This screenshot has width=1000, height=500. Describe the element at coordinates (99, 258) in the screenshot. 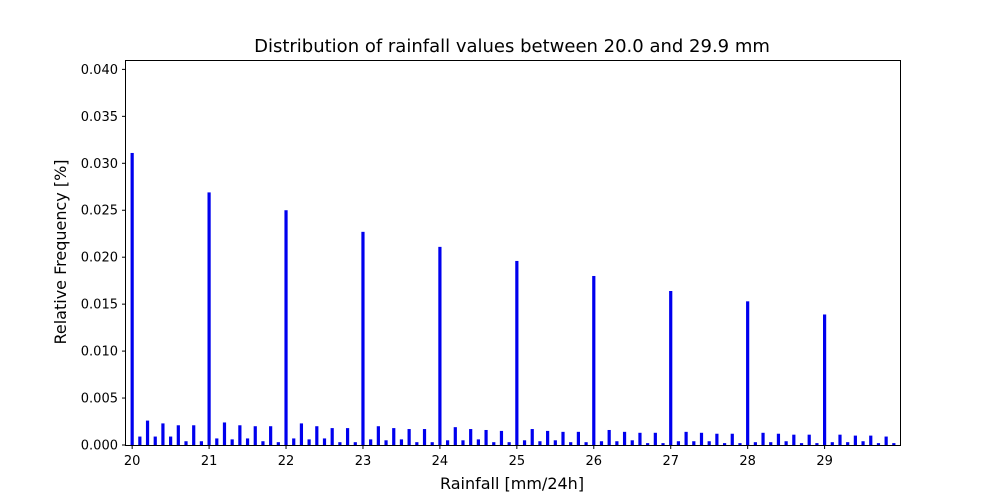

I see `y-tick-label: 0.020` at that location.